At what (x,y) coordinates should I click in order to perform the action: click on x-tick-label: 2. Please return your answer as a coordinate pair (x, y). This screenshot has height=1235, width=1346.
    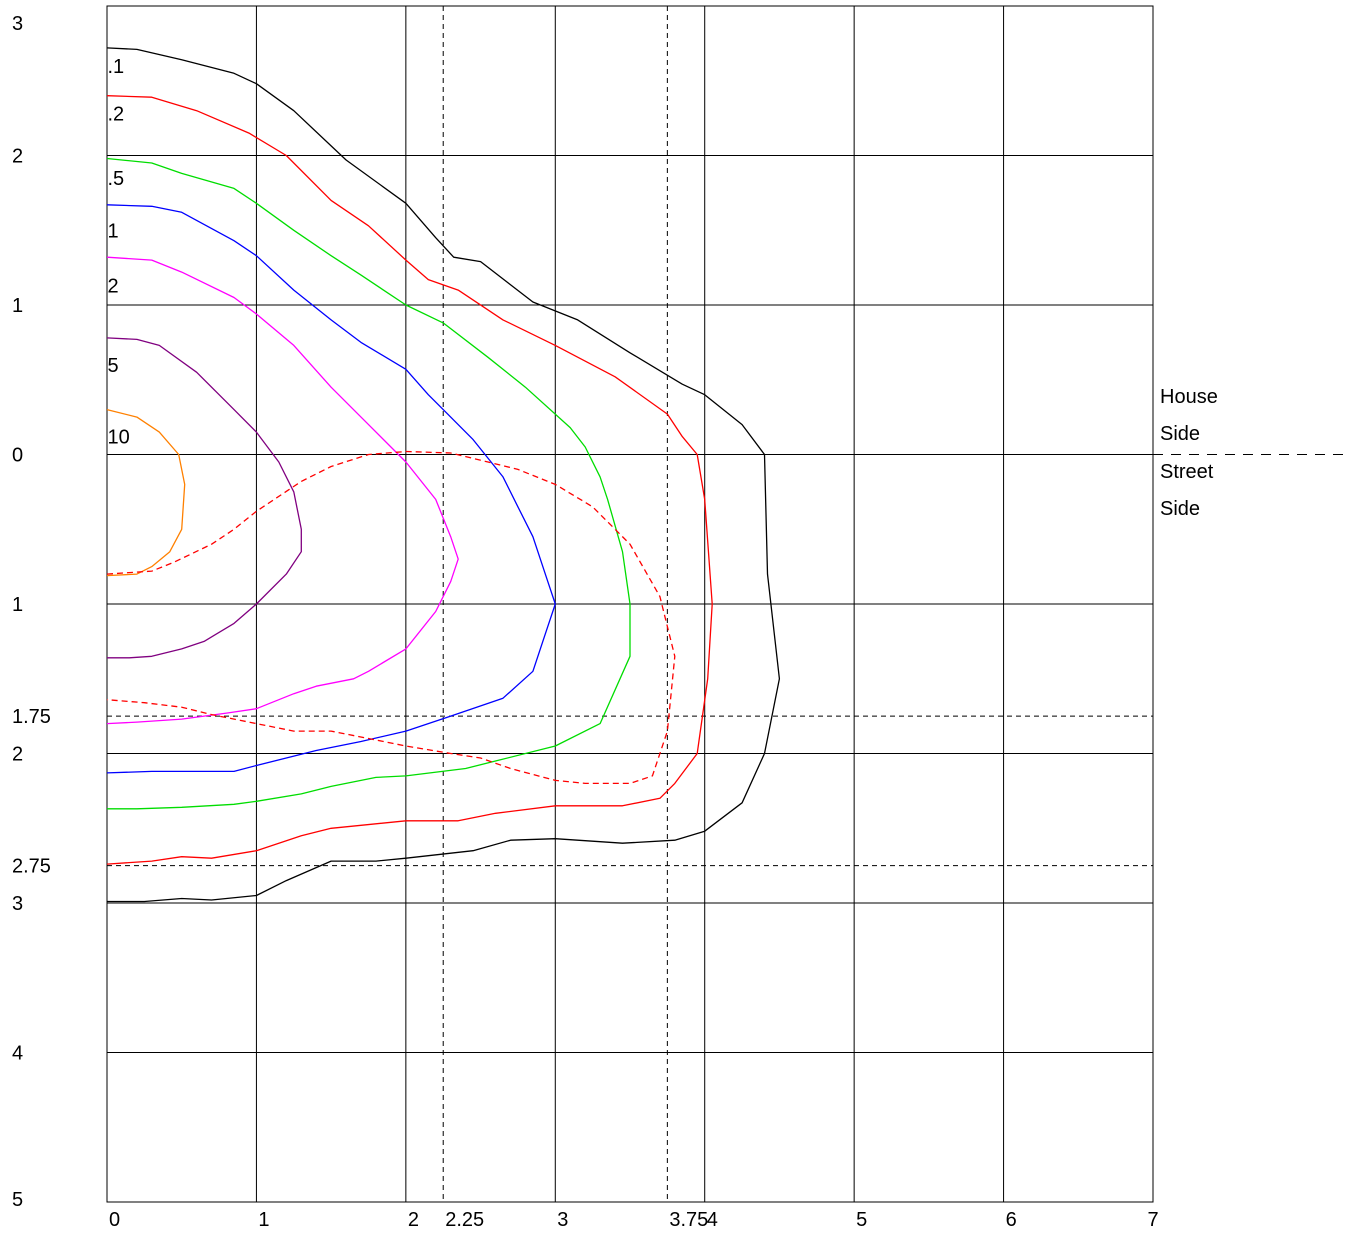
    Looking at the image, I should click on (413, 1220).